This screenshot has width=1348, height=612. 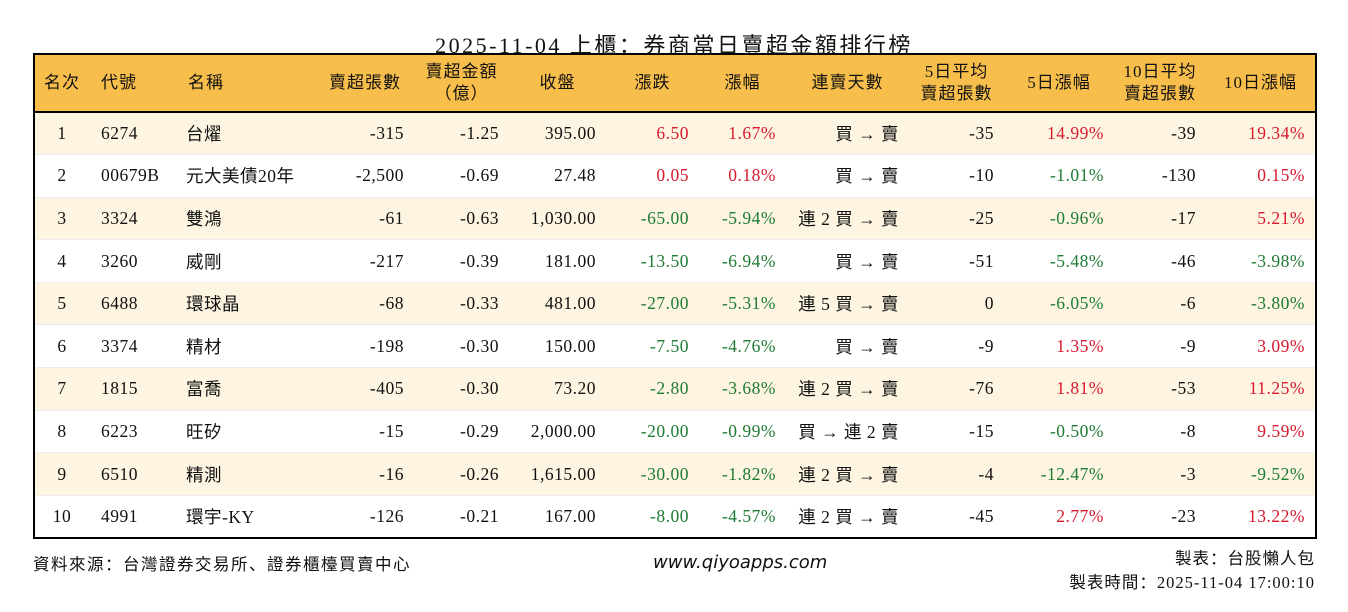 I want to click on column-header-avg10-volume: 10日平均 賣超張數, so click(x=1160, y=83).